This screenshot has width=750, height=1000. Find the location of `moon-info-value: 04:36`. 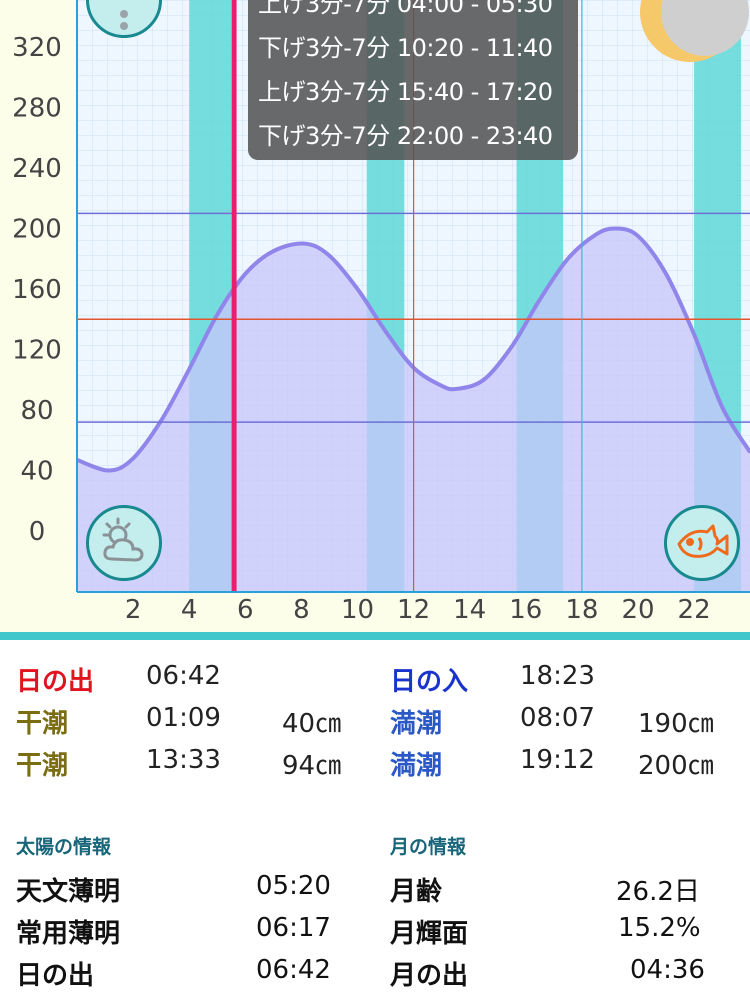

moon-info-value: 04:36 is located at coordinates (667, 970).